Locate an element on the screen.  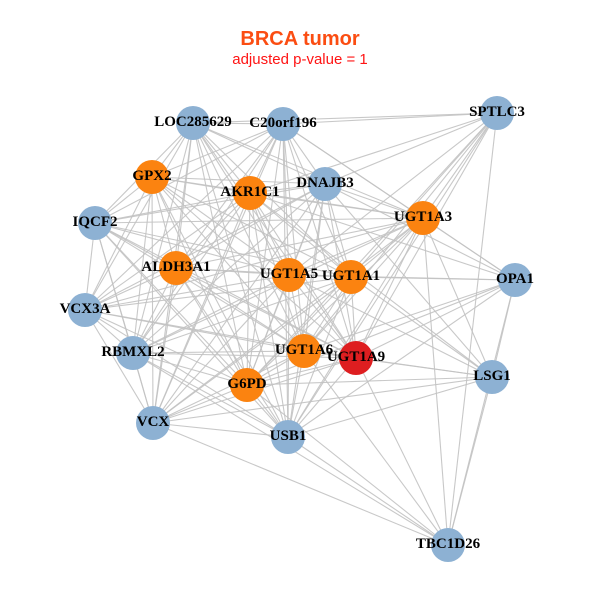
edge-UGT1A1-RBMXL2 is located at coordinates (242, 315).